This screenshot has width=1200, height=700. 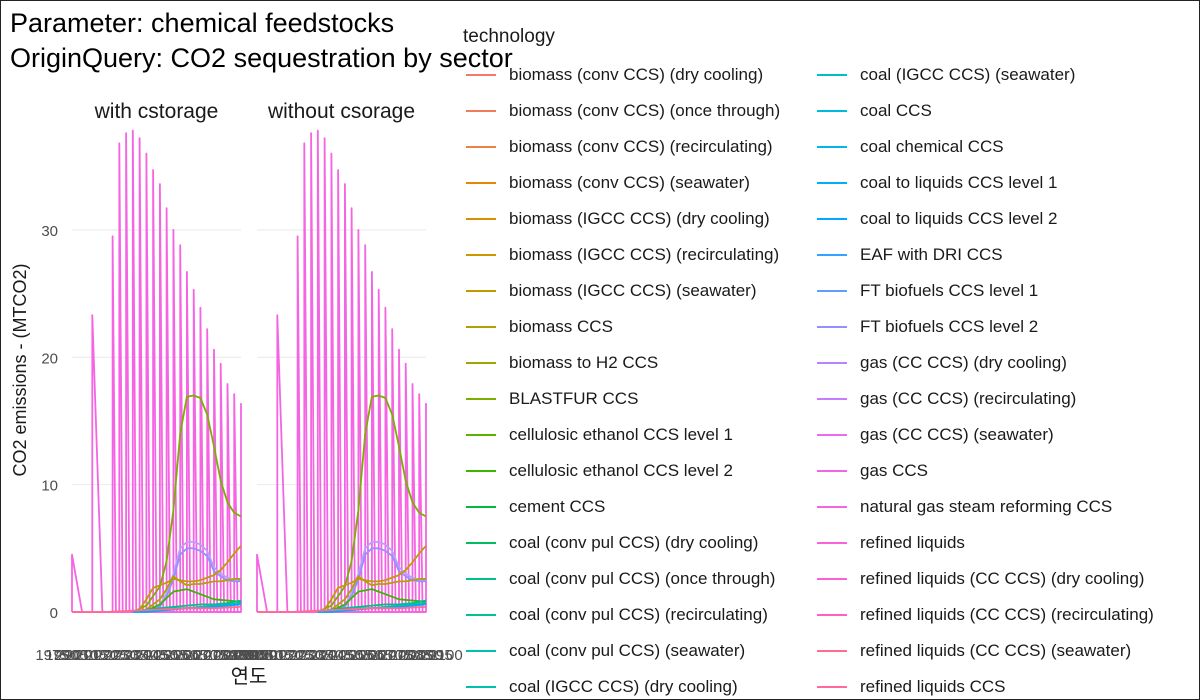 I want to click on x-tick-label: 2025, so click(x=111, y=655).